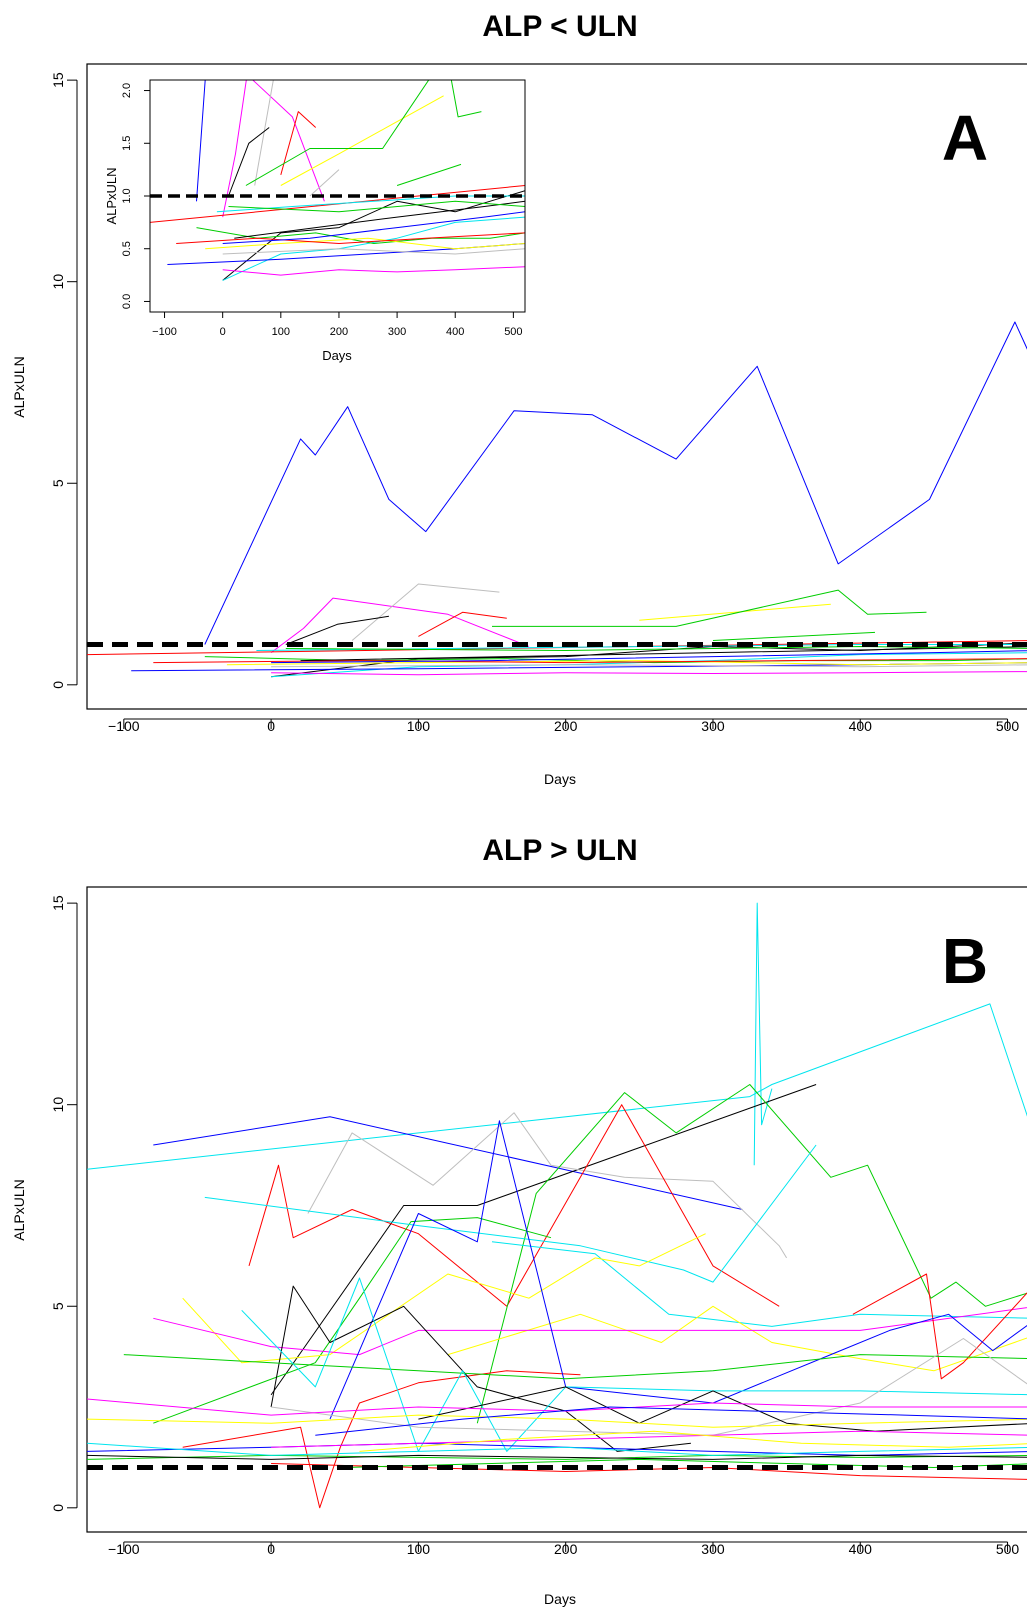 The width and height of the screenshot is (1027, 1610). Describe the element at coordinates (127, 248) in the screenshot. I see `inset-y-tick-label: 0.5` at that location.